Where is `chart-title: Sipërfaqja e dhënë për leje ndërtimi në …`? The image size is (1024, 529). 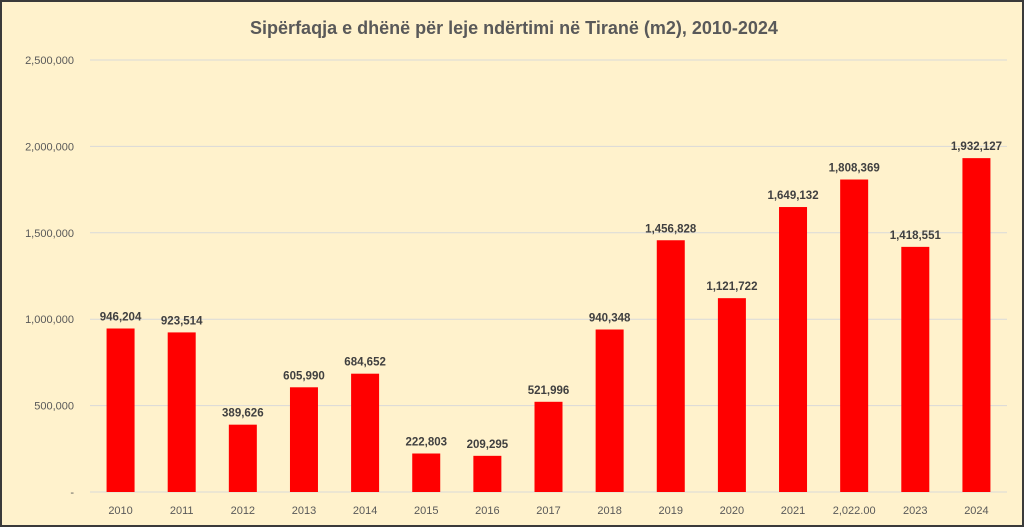
chart-title: Sipërfaqja e dhënë për leje ndërtimi në … is located at coordinates (514, 28).